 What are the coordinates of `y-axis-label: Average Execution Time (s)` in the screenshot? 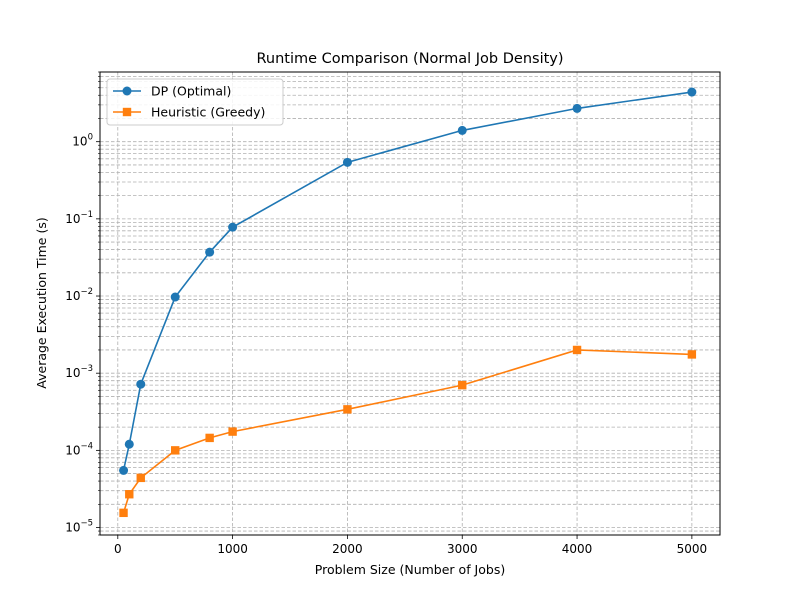 It's located at (41, 302).